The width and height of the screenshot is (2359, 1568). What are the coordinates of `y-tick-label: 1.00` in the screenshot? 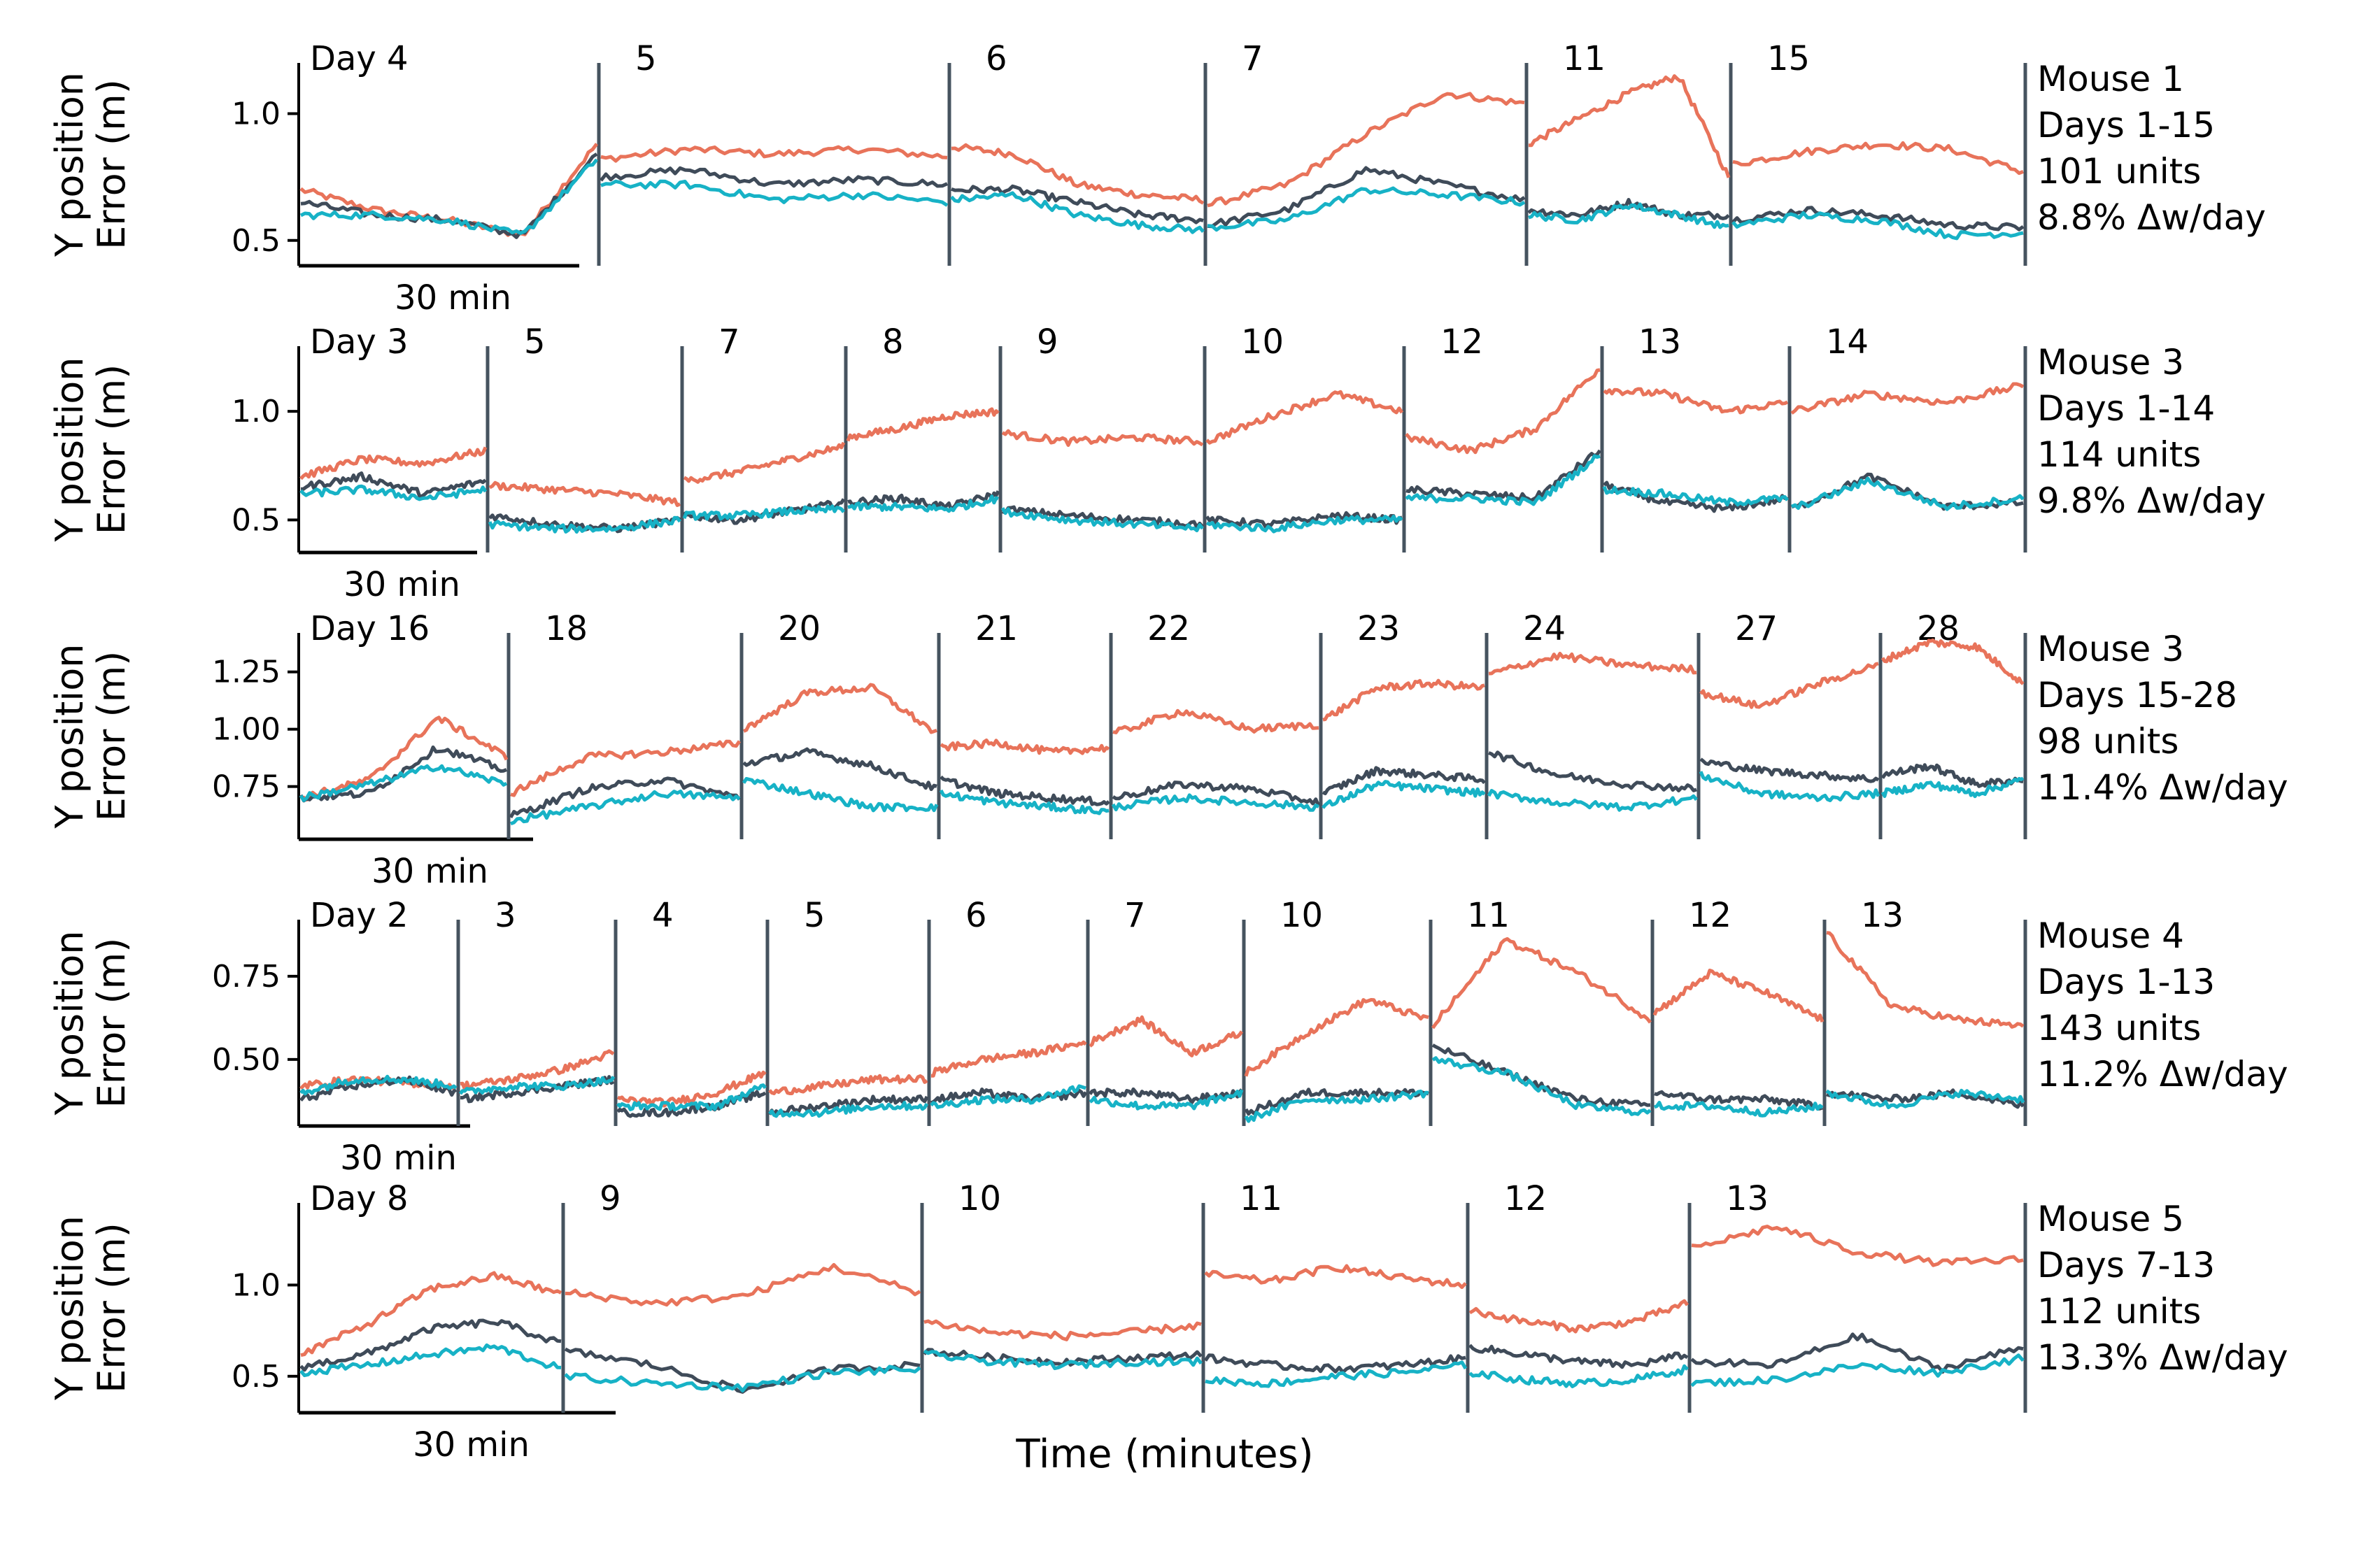 It's located at (247, 730).